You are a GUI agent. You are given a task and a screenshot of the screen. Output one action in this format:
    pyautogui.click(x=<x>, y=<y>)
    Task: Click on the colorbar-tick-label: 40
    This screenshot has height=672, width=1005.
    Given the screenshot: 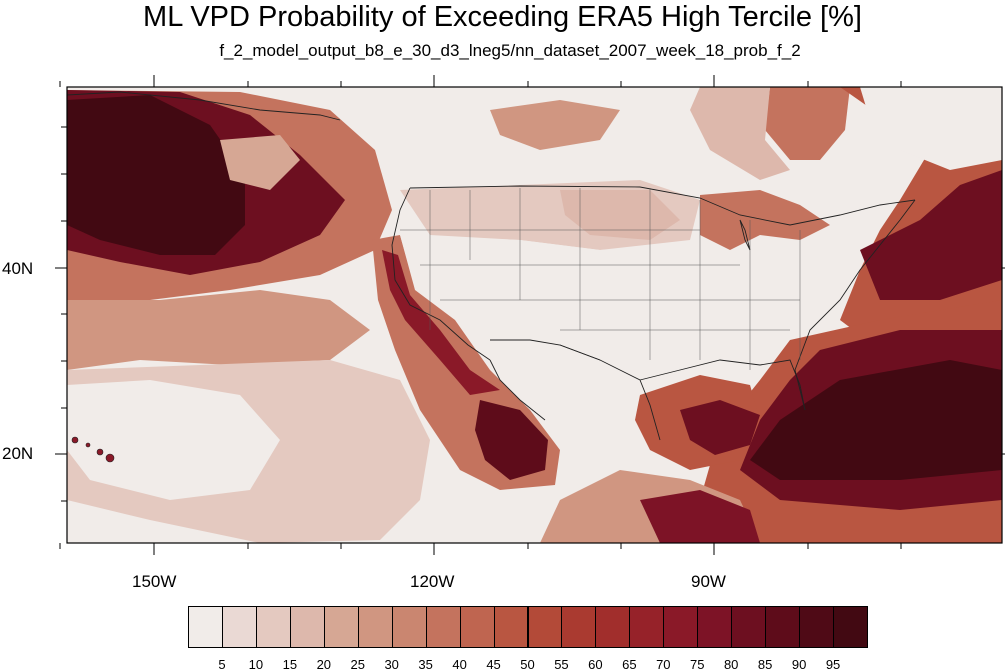 What is the action you would take?
    pyautogui.click(x=459, y=664)
    